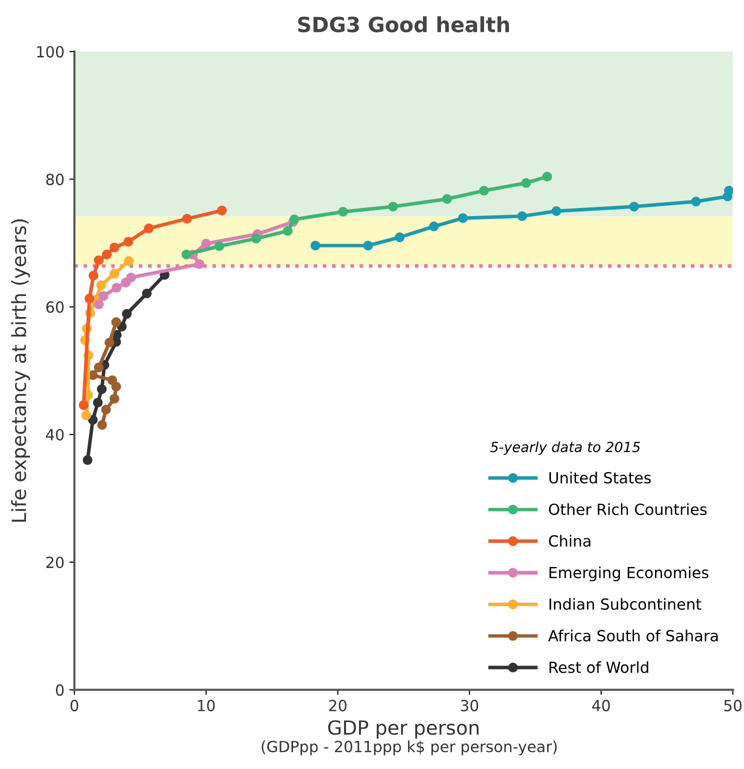 This screenshot has width=744, height=769. I want to click on x-tick-label: 0, so click(74, 706).